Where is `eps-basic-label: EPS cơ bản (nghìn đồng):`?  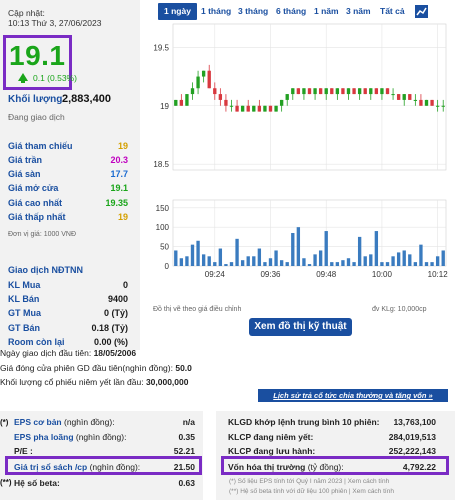
eps-basic-label: EPS cơ bản (nghìn đồng): is located at coordinates (64, 422).